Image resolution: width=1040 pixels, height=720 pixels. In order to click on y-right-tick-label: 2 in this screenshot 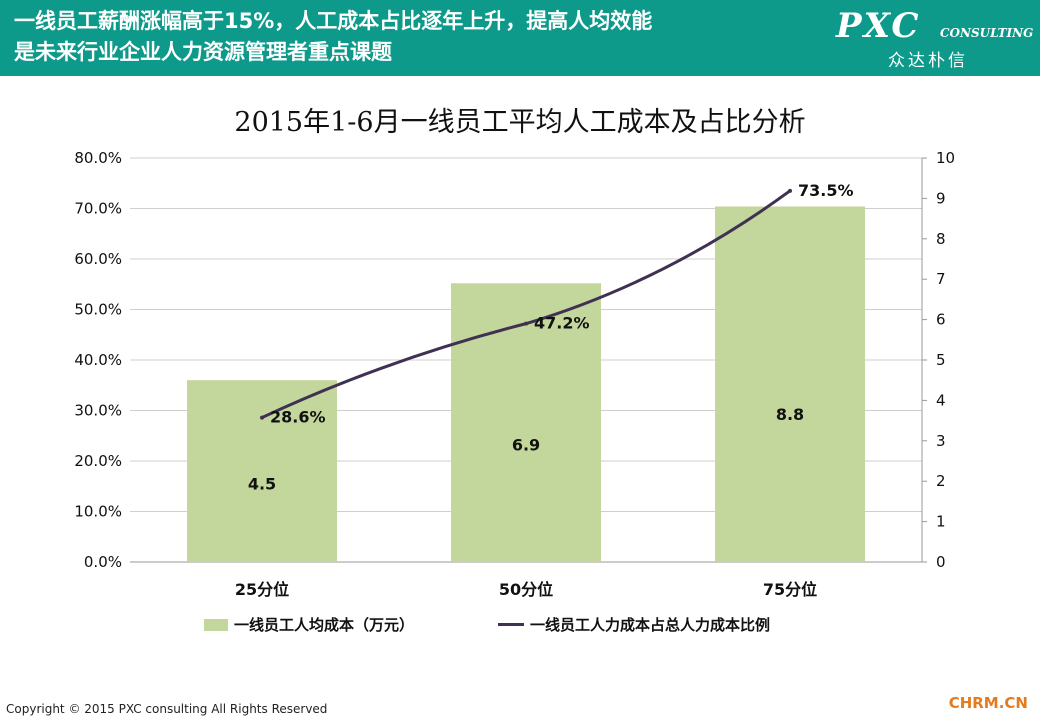, I will do `click(941, 481)`.